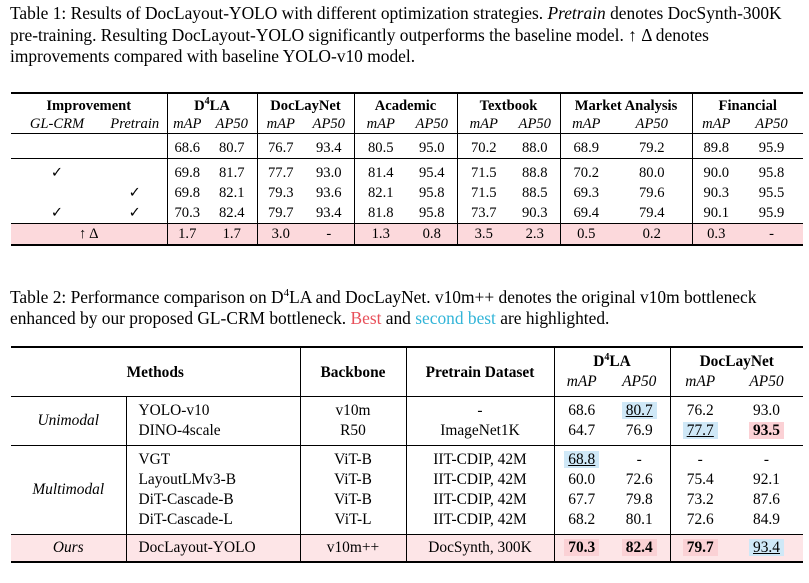  I want to click on cell: 84.9, so click(766, 519).